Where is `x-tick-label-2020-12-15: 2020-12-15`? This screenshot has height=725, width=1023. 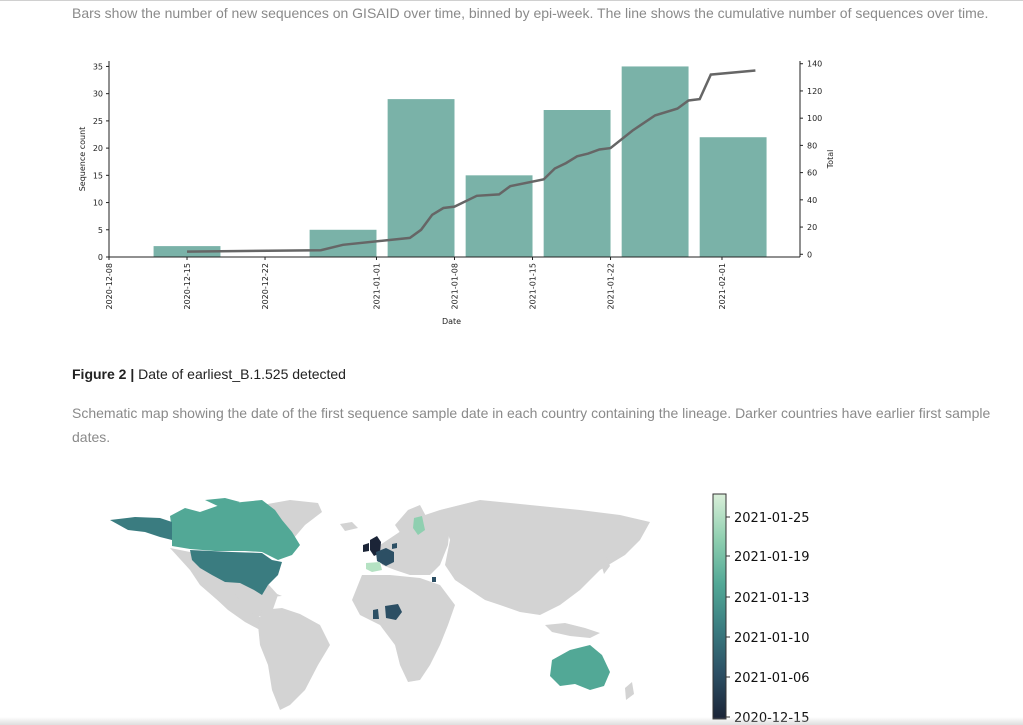 x-tick-label-2020-12-15: 2020-12-15 is located at coordinates (187, 286).